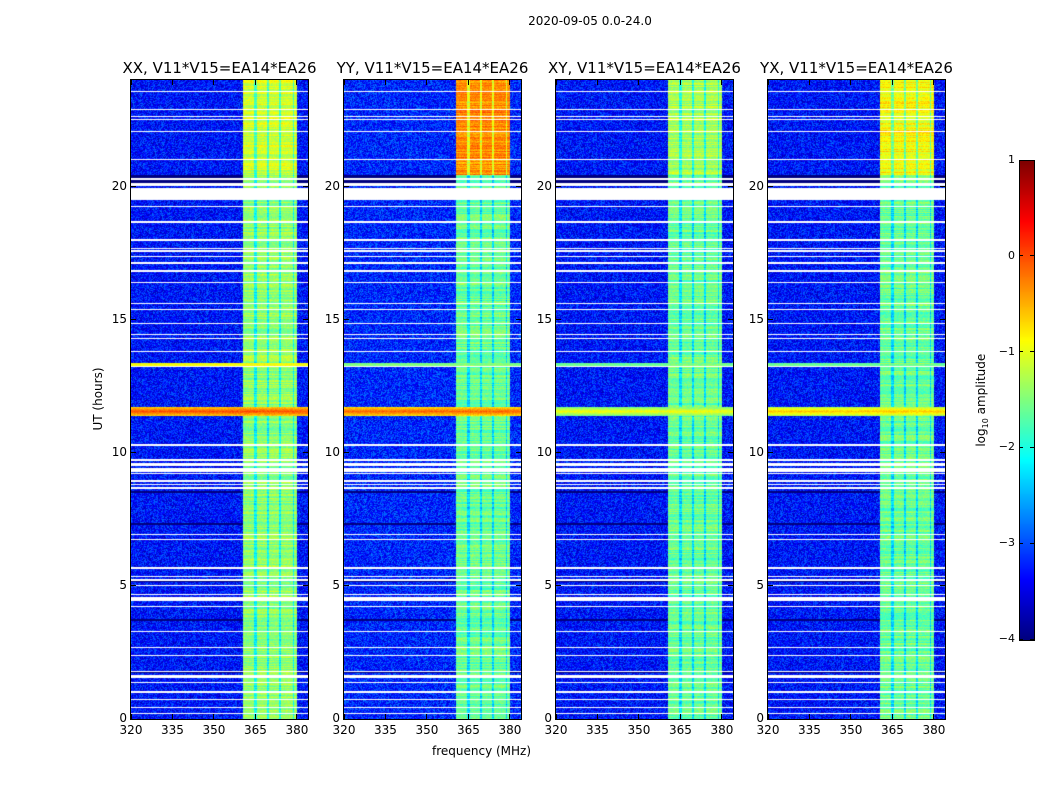 Image resolution: width=1050 pixels, height=800 pixels. What do you see at coordinates (1011, 159) in the screenshot?
I see `colorbar-tick-label: 1` at bounding box center [1011, 159].